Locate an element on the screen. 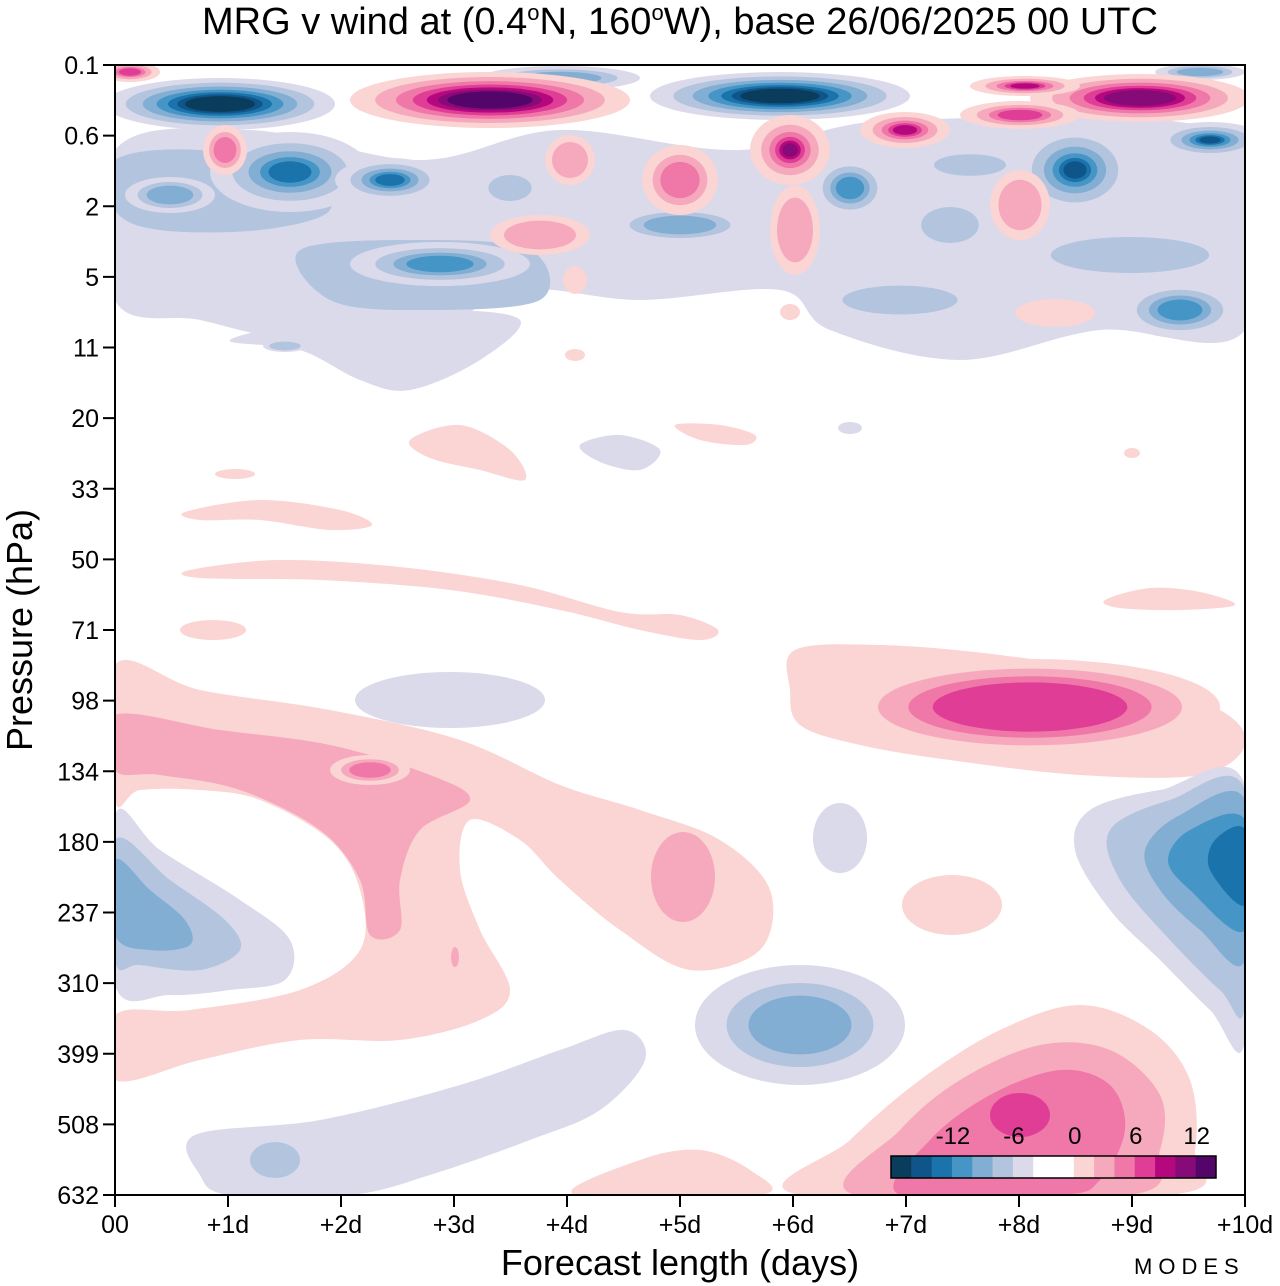 Image resolution: width=1280 pixels, height=1286 pixels. y-tick-label: 632 is located at coordinates (78, 1196).